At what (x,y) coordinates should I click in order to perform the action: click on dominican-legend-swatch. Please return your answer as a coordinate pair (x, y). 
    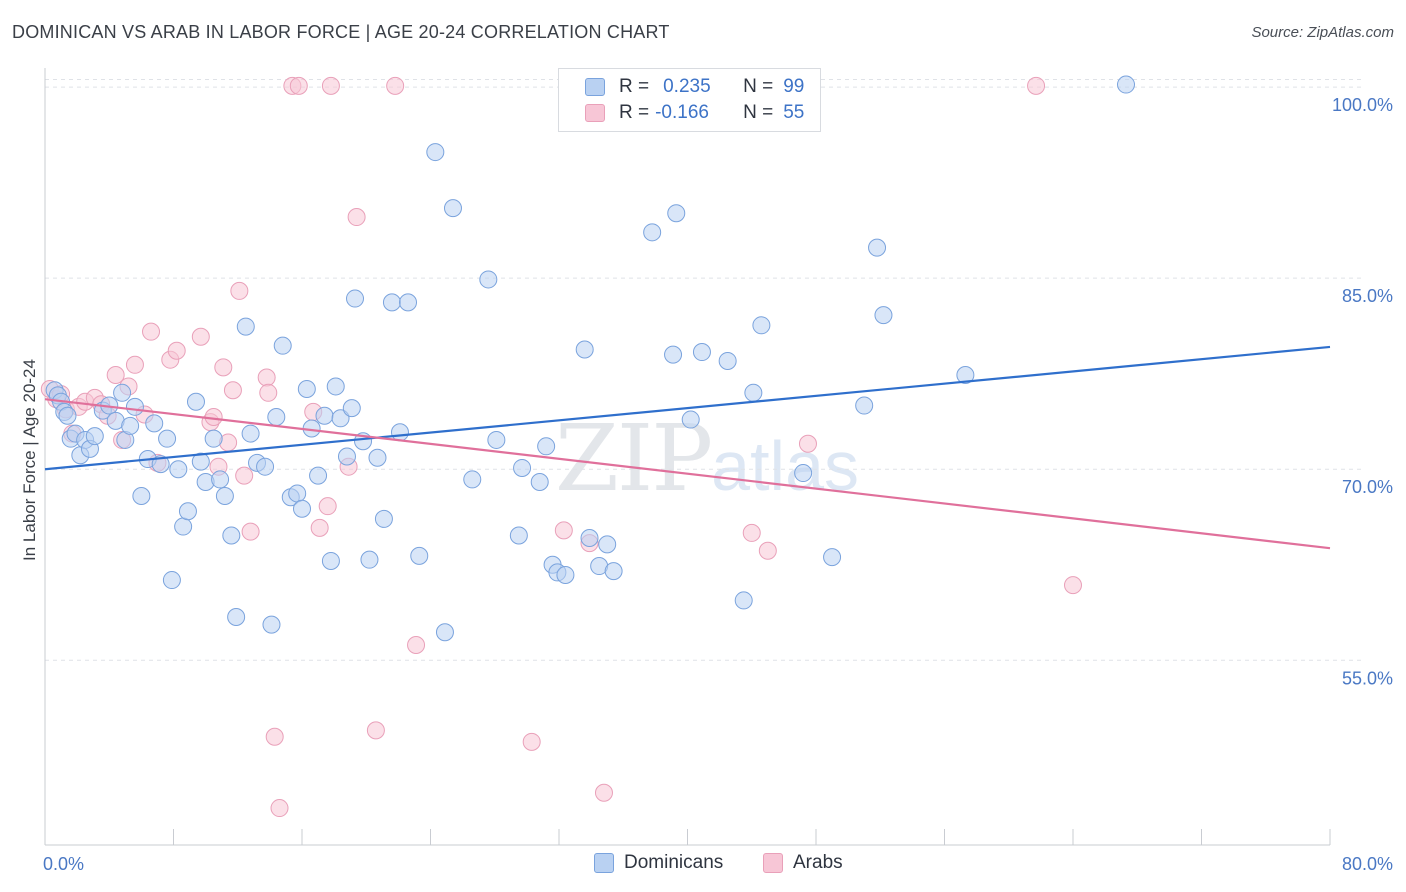
    Looking at the image, I should click on (604, 863).